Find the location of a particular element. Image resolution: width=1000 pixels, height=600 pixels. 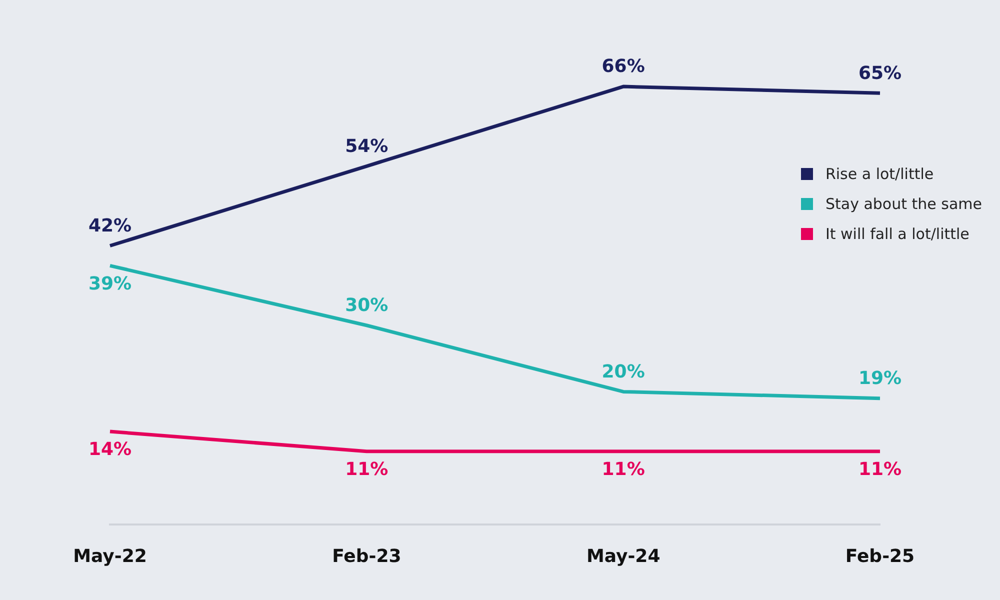

data-label: 54% is located at coordinates (366, 146).